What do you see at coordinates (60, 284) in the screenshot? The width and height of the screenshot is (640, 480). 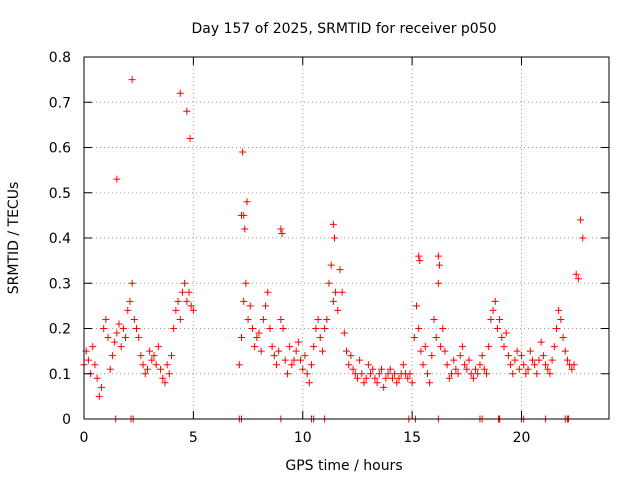 I see `y-tick-label: 0.3` at bounding box center [60, 284].